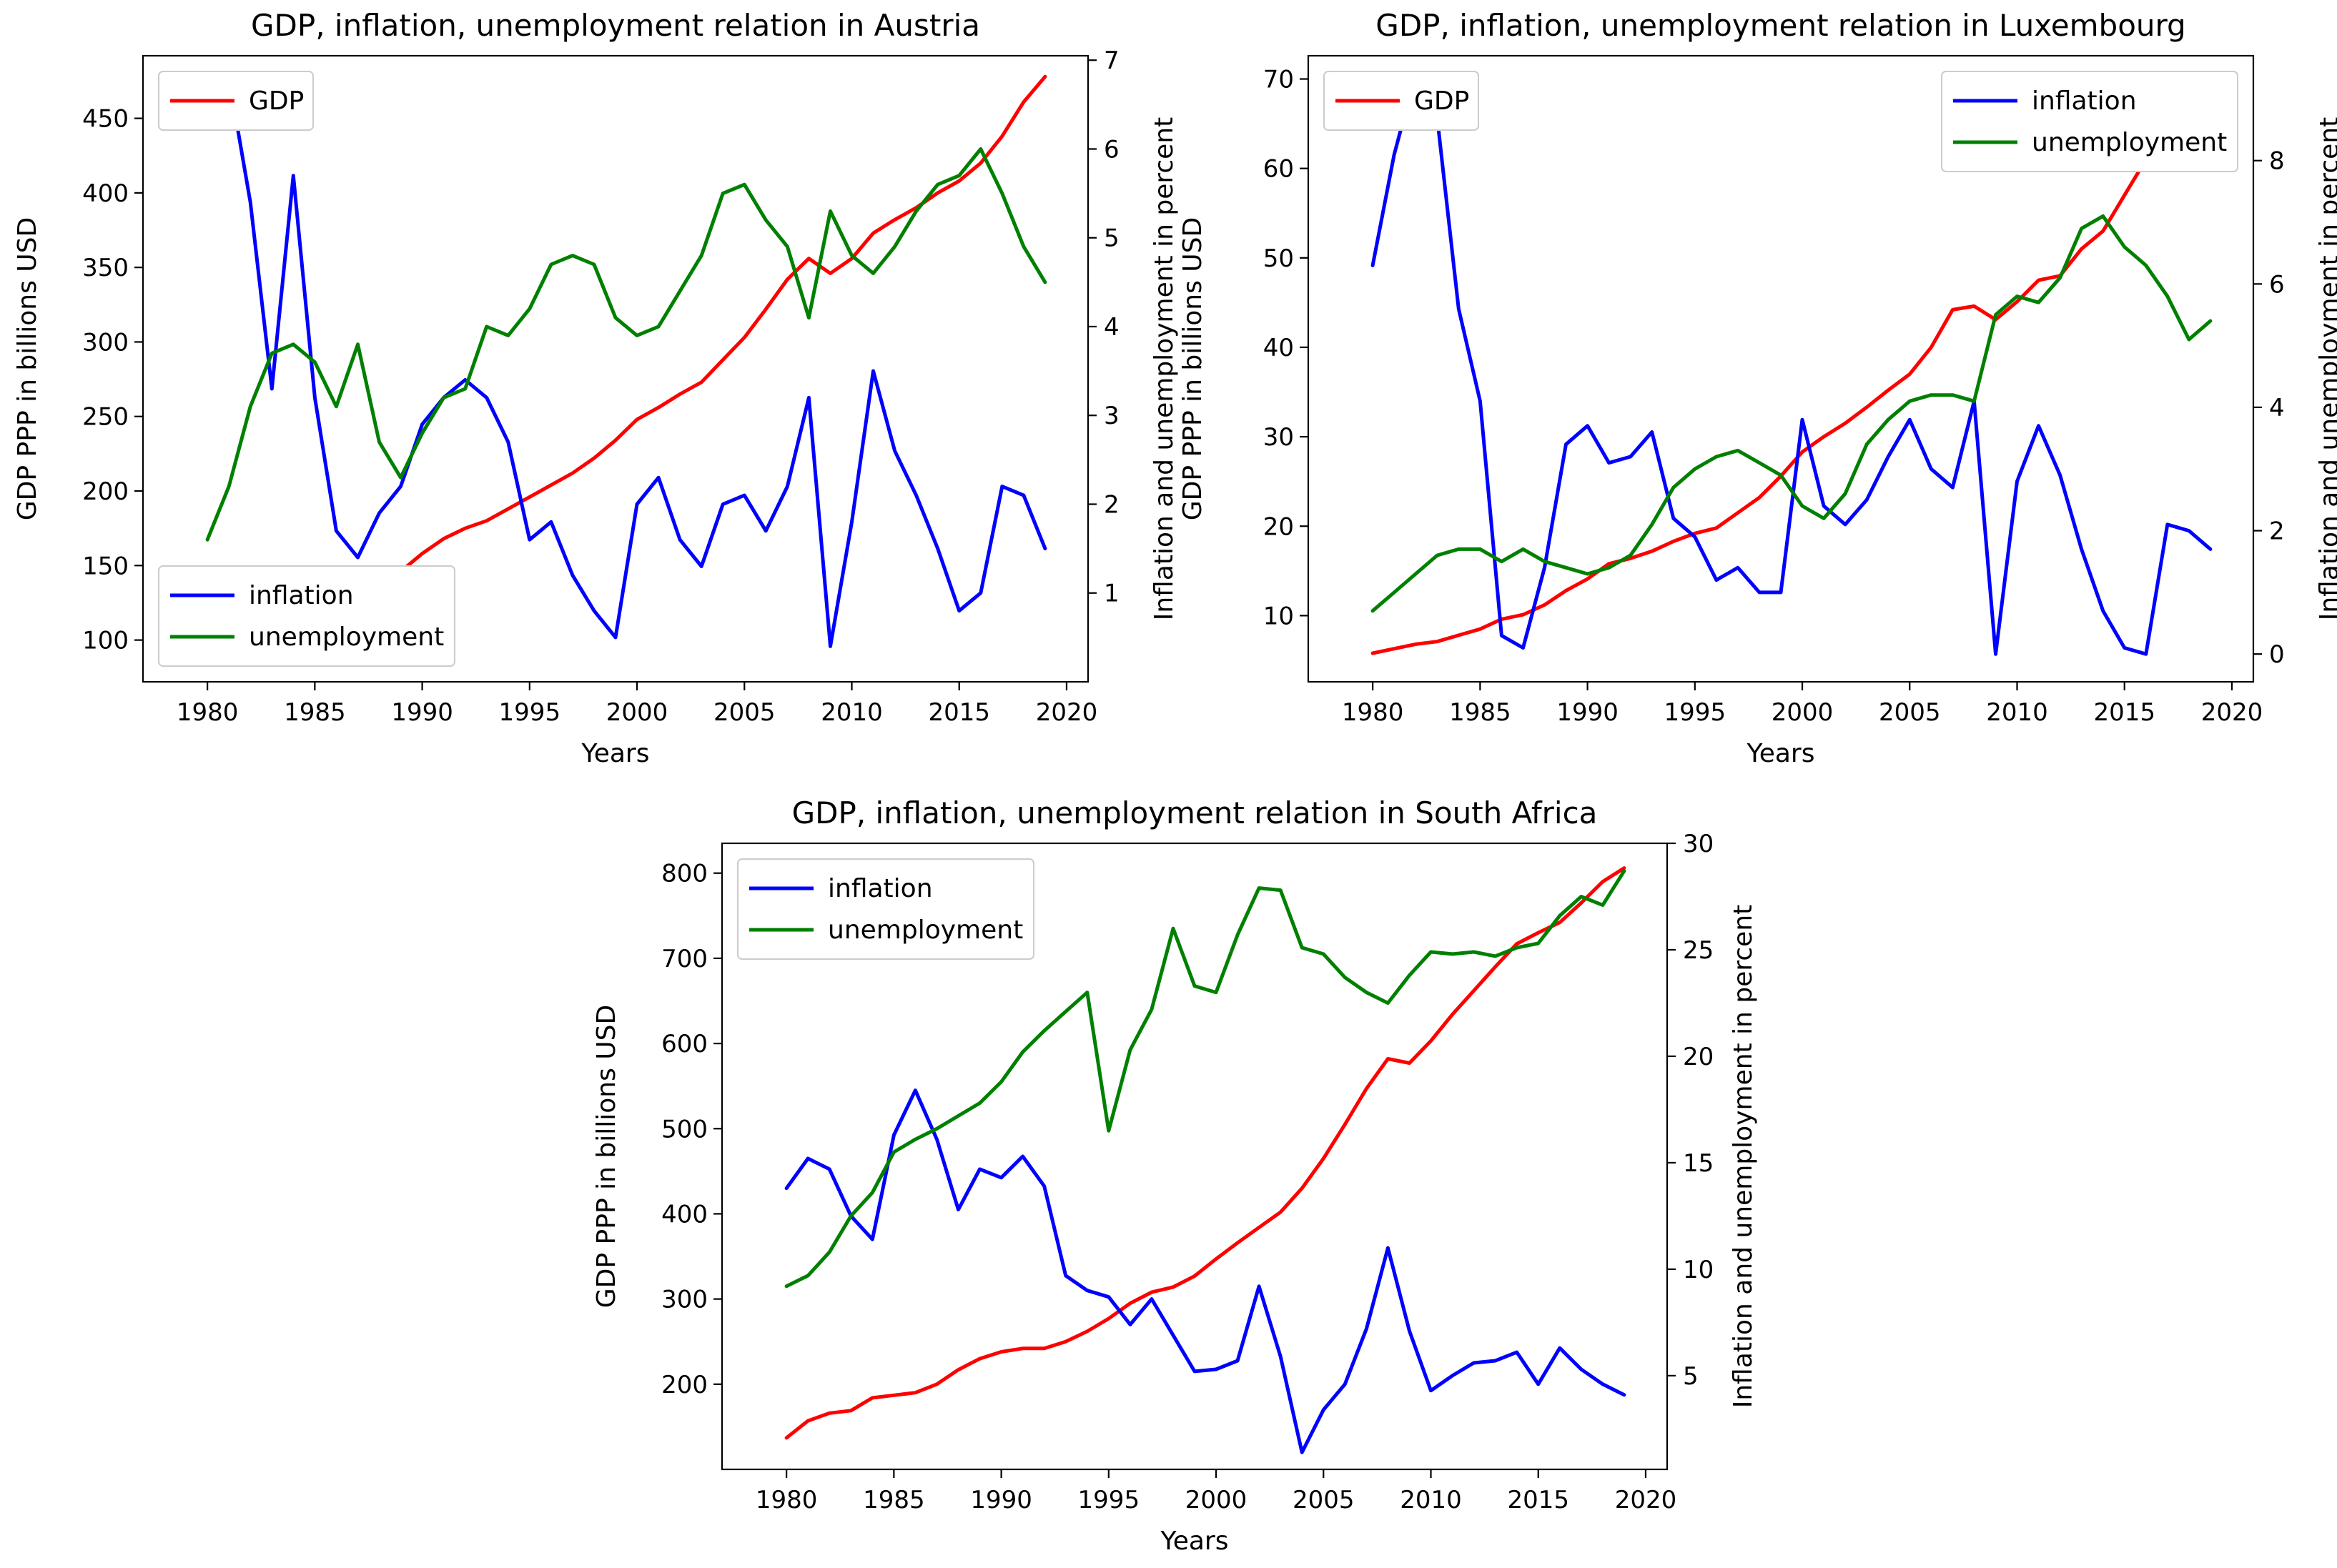  What do you see at coordinates (1112, 594) in the screenshot?
I see `y-tick-label-right: 1` at bounding box center [1112, 594].